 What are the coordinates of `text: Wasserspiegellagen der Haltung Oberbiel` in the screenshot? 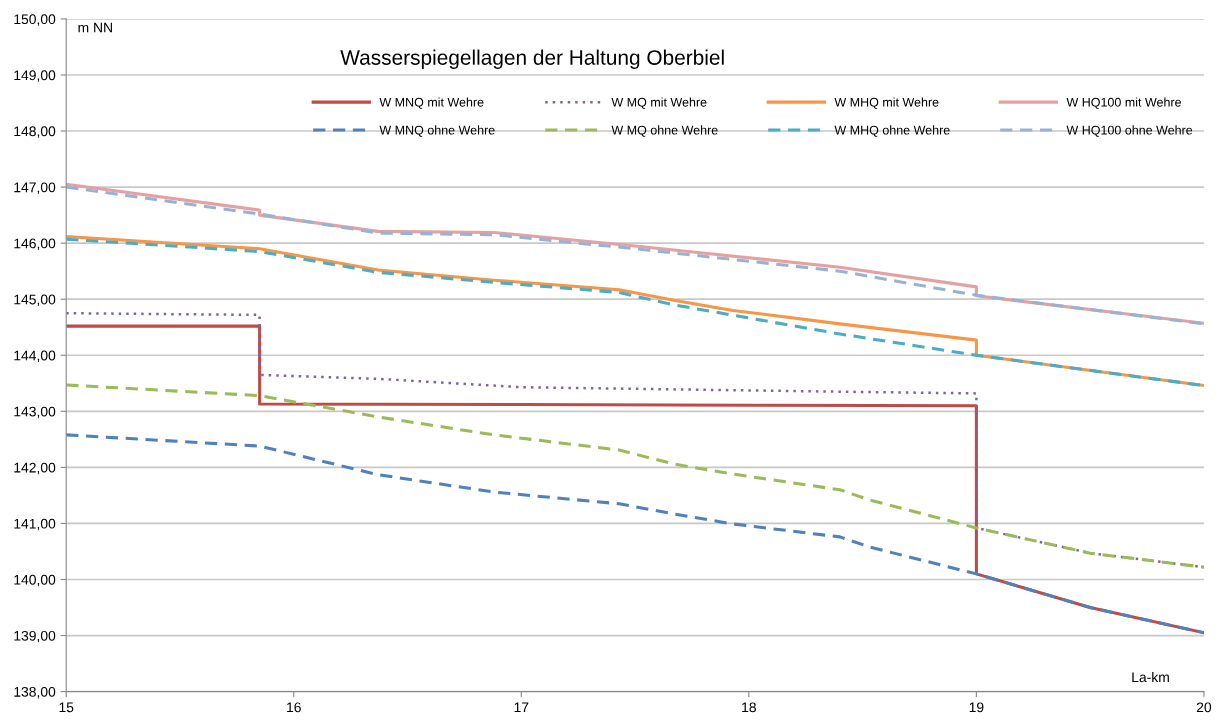 It's located at (532, 59).